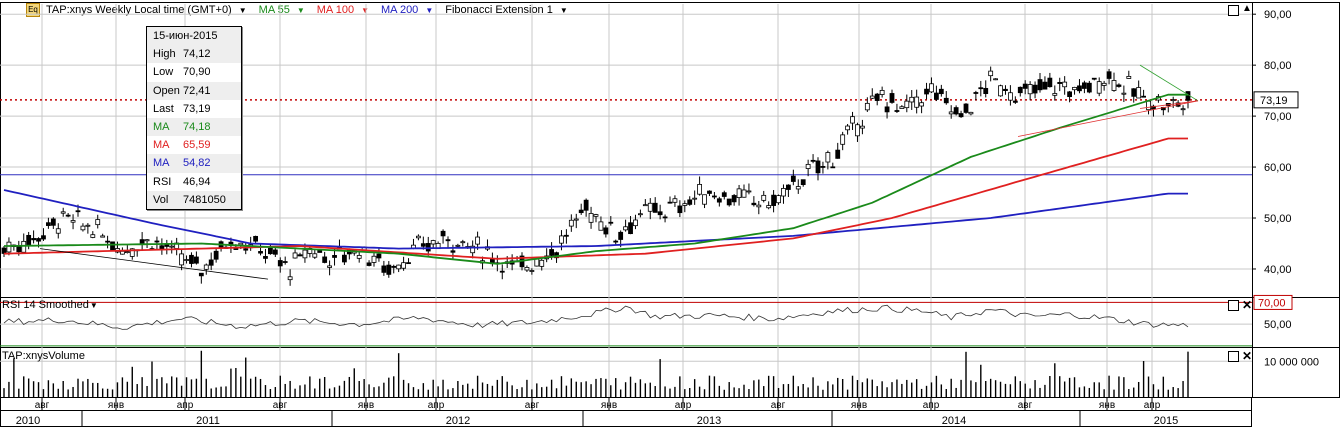 The image size is (1340, 427). What do you see at coordinates (50, 305) in the screenshot?
I see `rsi-panel-label: RSI 14 Smoothed▼` at bounding box center [50, 305].